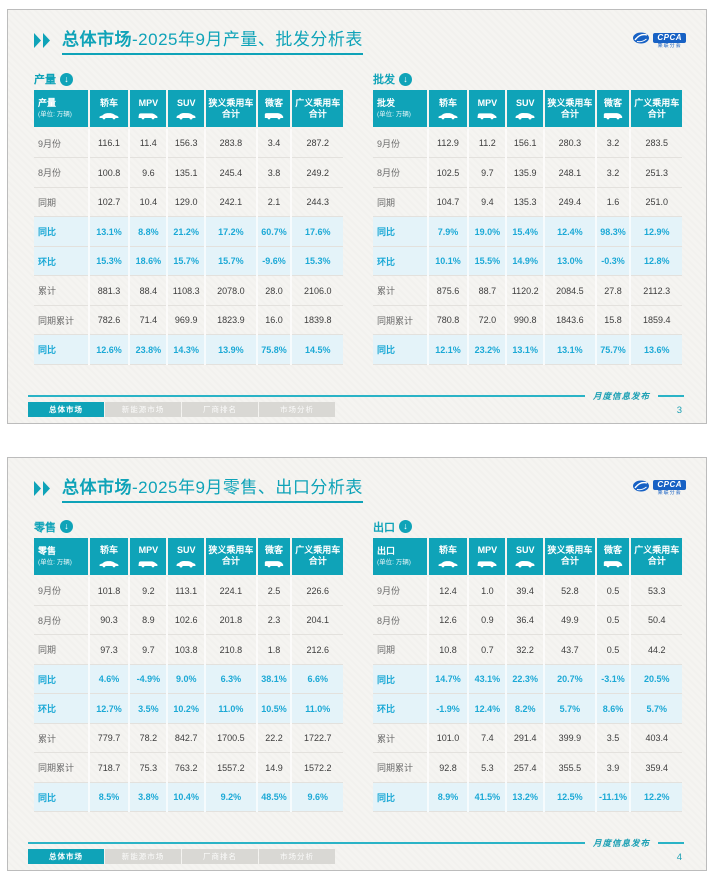  Describe the element at coordinates (401, 320) in the screenshot. I see `row-label: 同期累计` at that location.